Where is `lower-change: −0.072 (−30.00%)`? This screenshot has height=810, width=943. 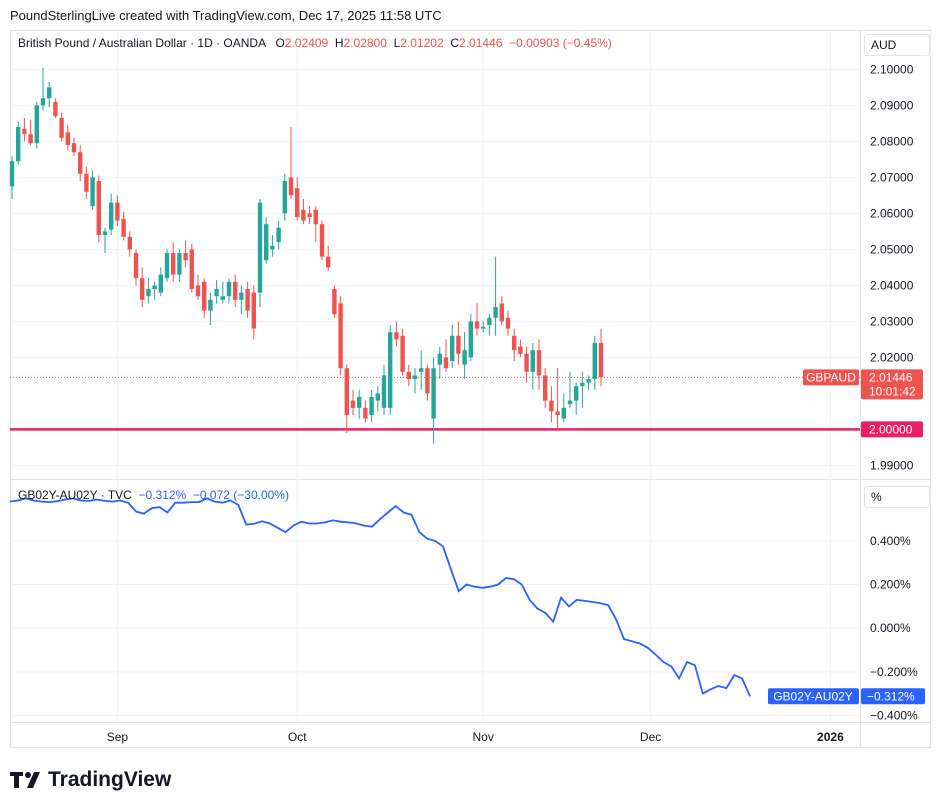
lower-change: −0.072 (−30.00%) is located at coordinates (240, 495).